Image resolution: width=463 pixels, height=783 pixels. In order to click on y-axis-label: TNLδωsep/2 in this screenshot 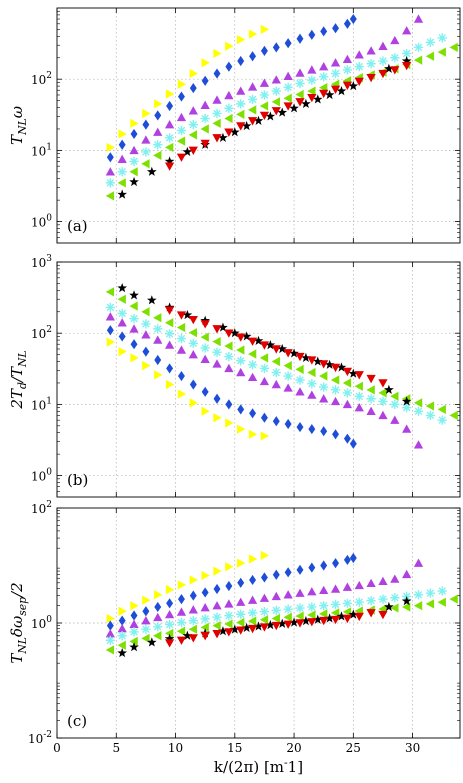, I will do `click(18, 622)`.